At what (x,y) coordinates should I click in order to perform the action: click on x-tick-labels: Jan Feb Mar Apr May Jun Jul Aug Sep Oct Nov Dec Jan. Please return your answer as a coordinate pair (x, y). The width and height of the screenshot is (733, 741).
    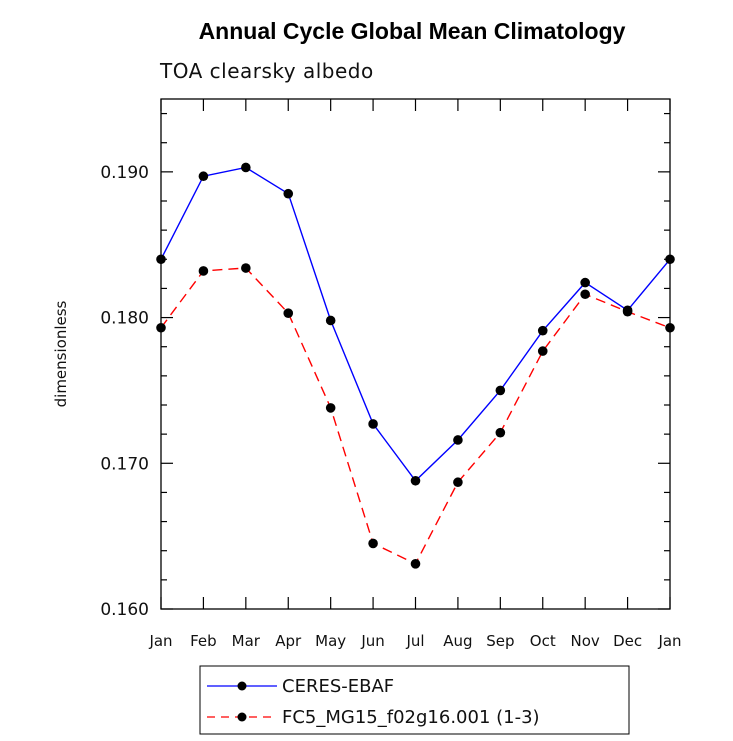
    Looking at the image, I should click on (414, 641).